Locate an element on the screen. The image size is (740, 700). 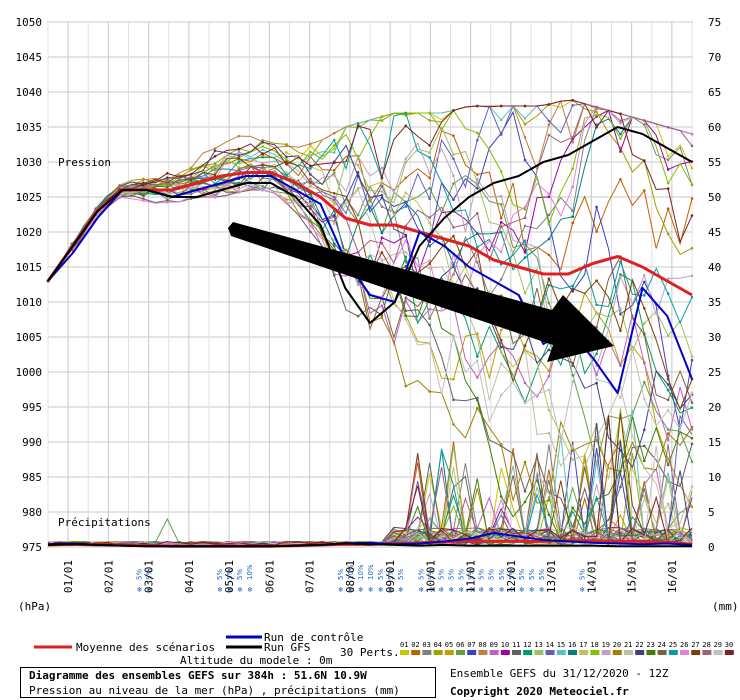
member-id-label: 21 is located at coordinates (628, 645).